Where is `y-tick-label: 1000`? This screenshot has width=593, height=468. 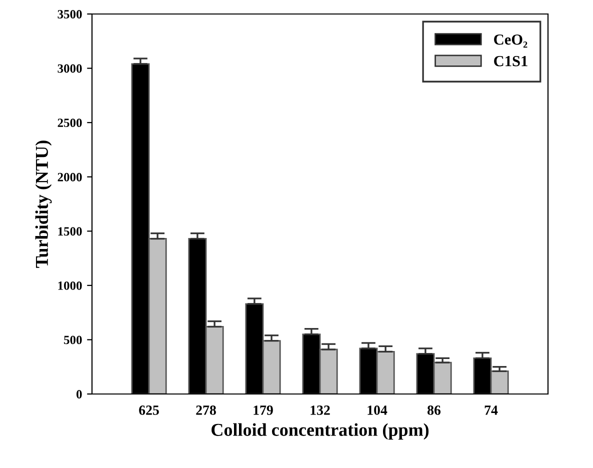 y-tick-label: 1000 is located at coordinates (70, 285).